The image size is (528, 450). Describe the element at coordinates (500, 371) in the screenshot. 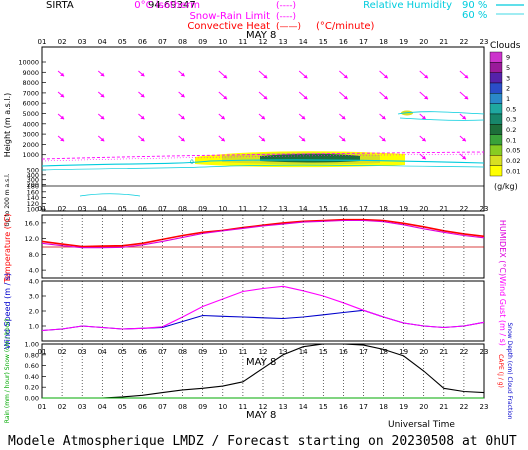

I see `cape-ylabel: CAPE (J / g)` at that location.